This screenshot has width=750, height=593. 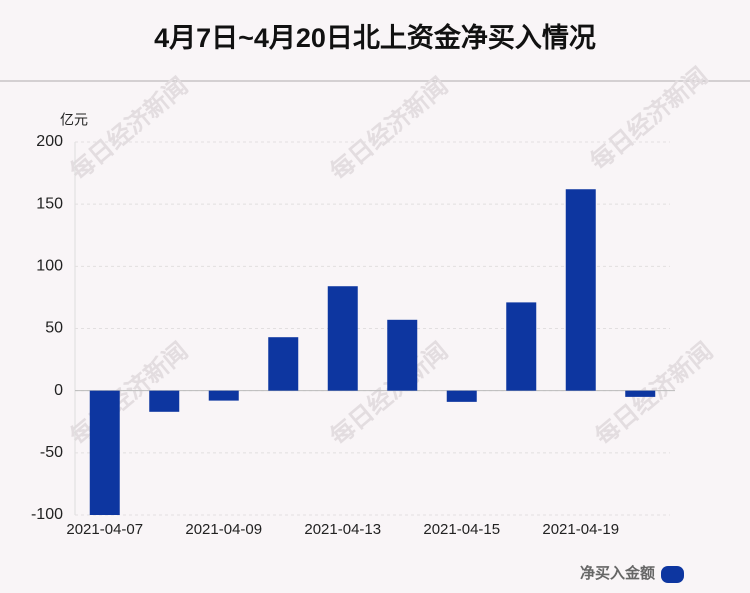 I want to click on y-tick-label: -50, so click(x=51, y=452).